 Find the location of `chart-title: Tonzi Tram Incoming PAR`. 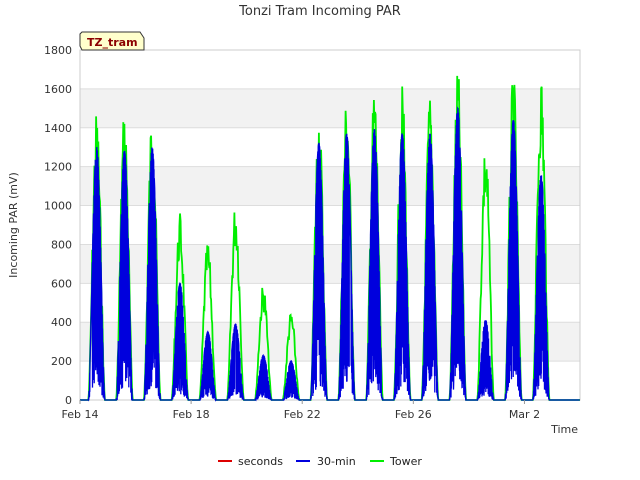

chart-title: Tonzi Tram Incoming PAR is located at coordinates (319, 11).